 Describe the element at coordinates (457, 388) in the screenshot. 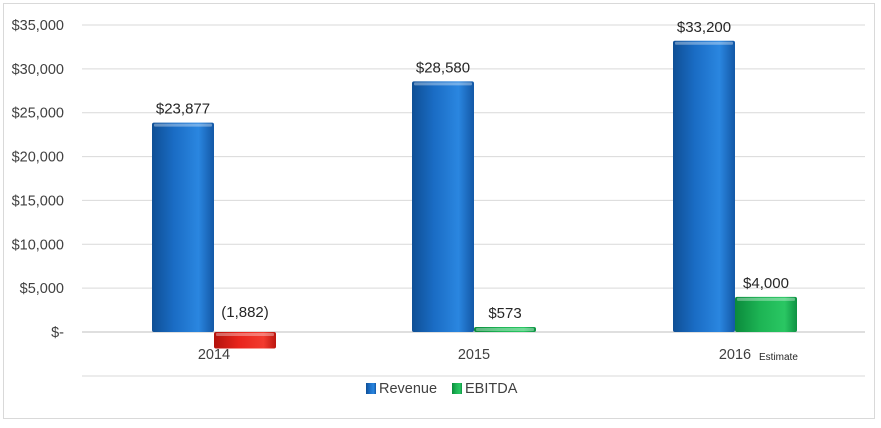

I see `legend-swatch-ebitda` at that location.